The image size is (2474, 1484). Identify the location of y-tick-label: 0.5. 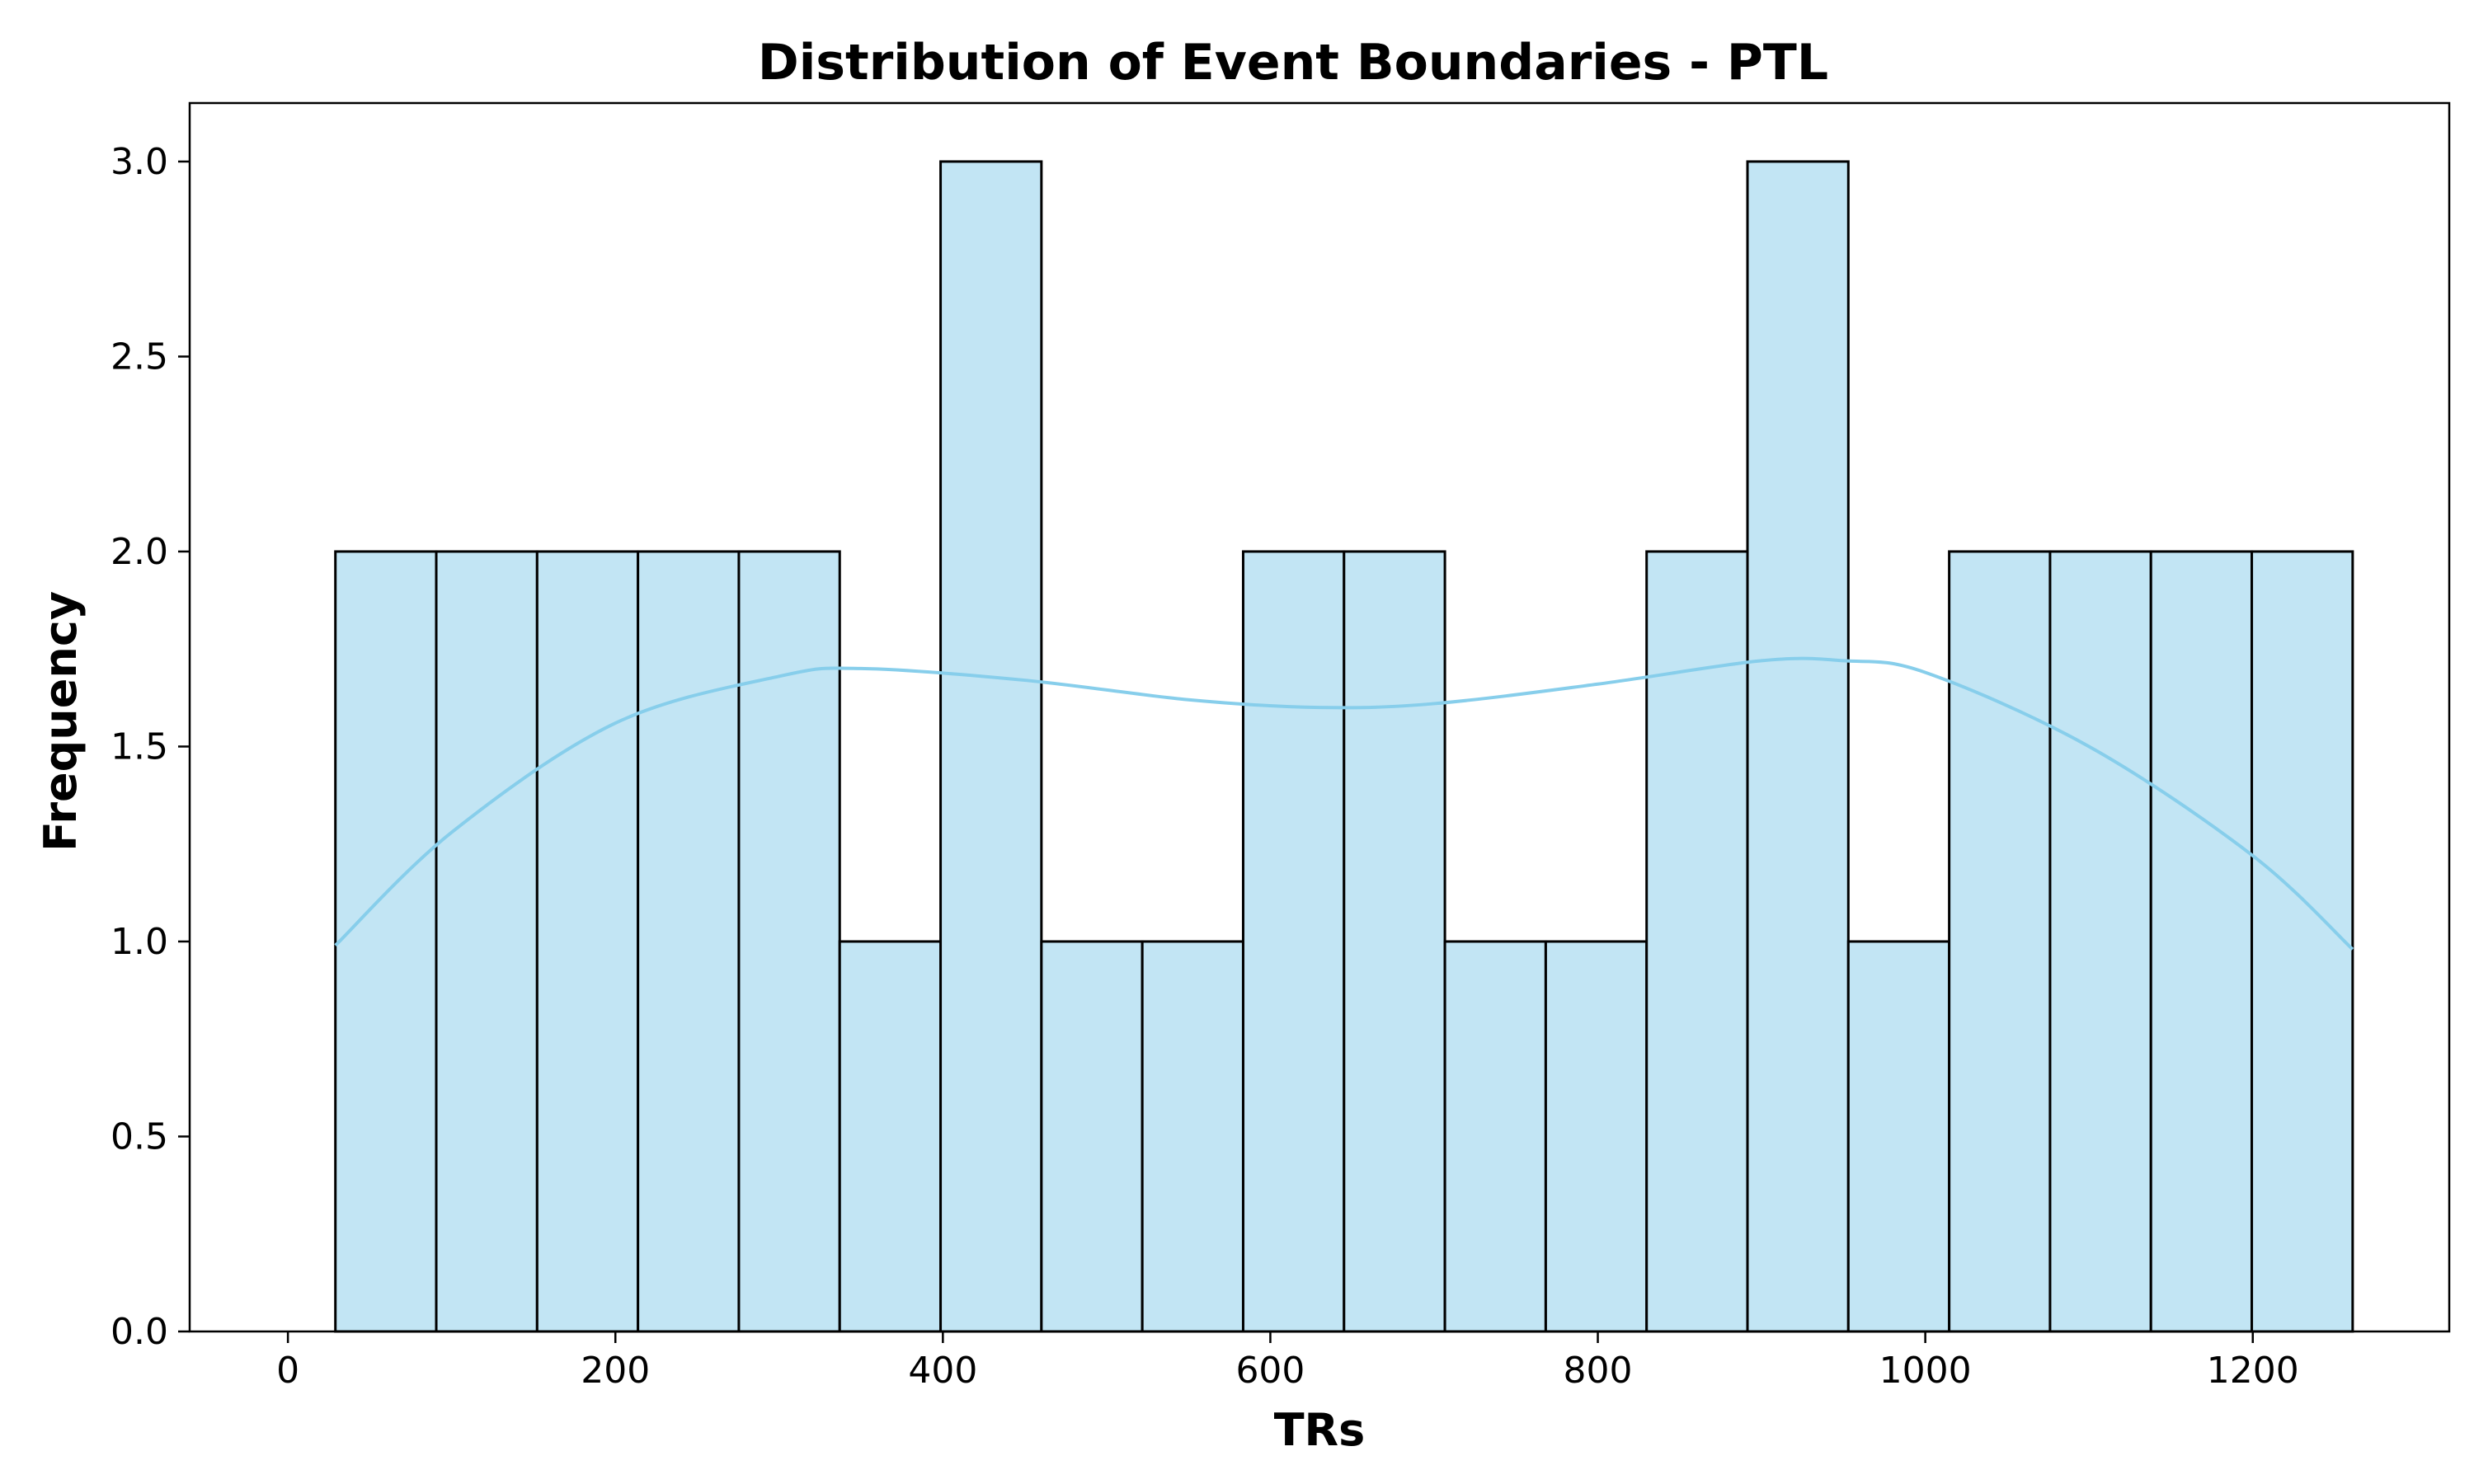
(139, 1136).